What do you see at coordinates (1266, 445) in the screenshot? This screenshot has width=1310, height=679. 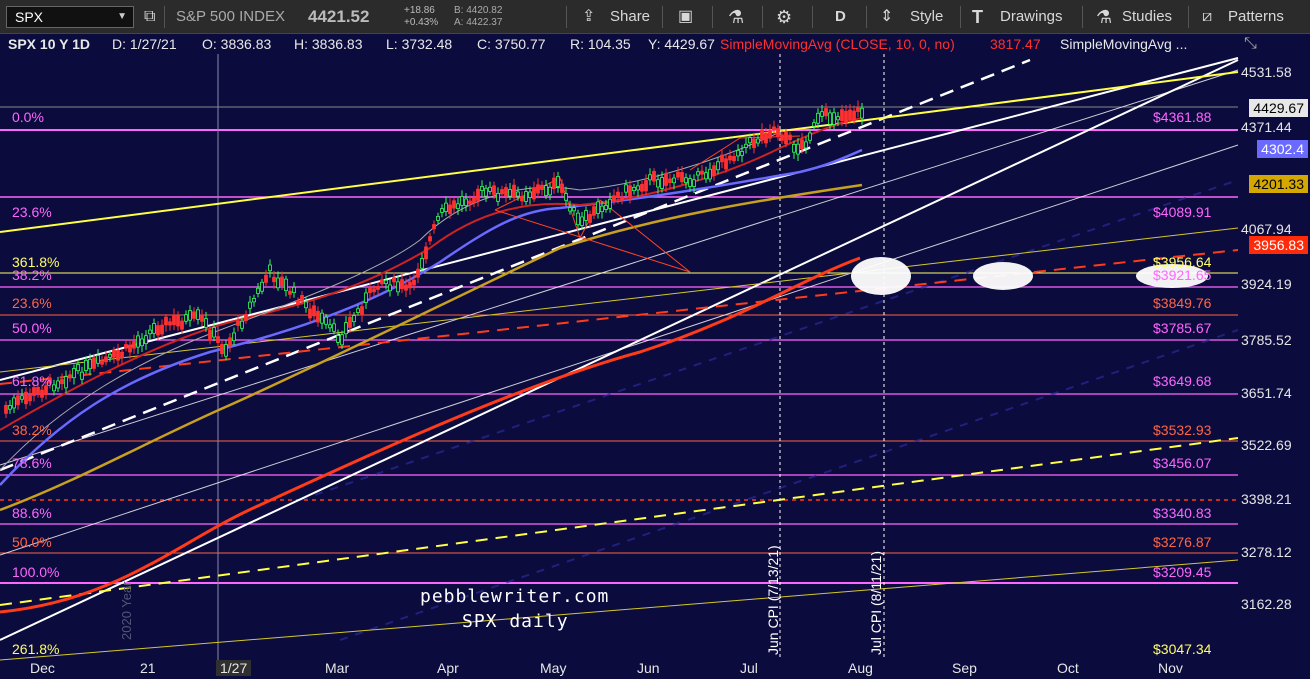 I see `price-axis-tick: 3522.69` at bounding box center [1266, 445].